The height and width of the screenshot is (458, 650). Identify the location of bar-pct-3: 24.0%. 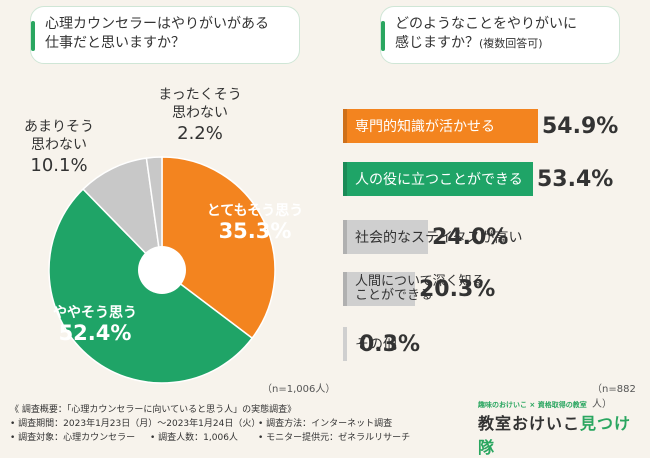
(470, 237).